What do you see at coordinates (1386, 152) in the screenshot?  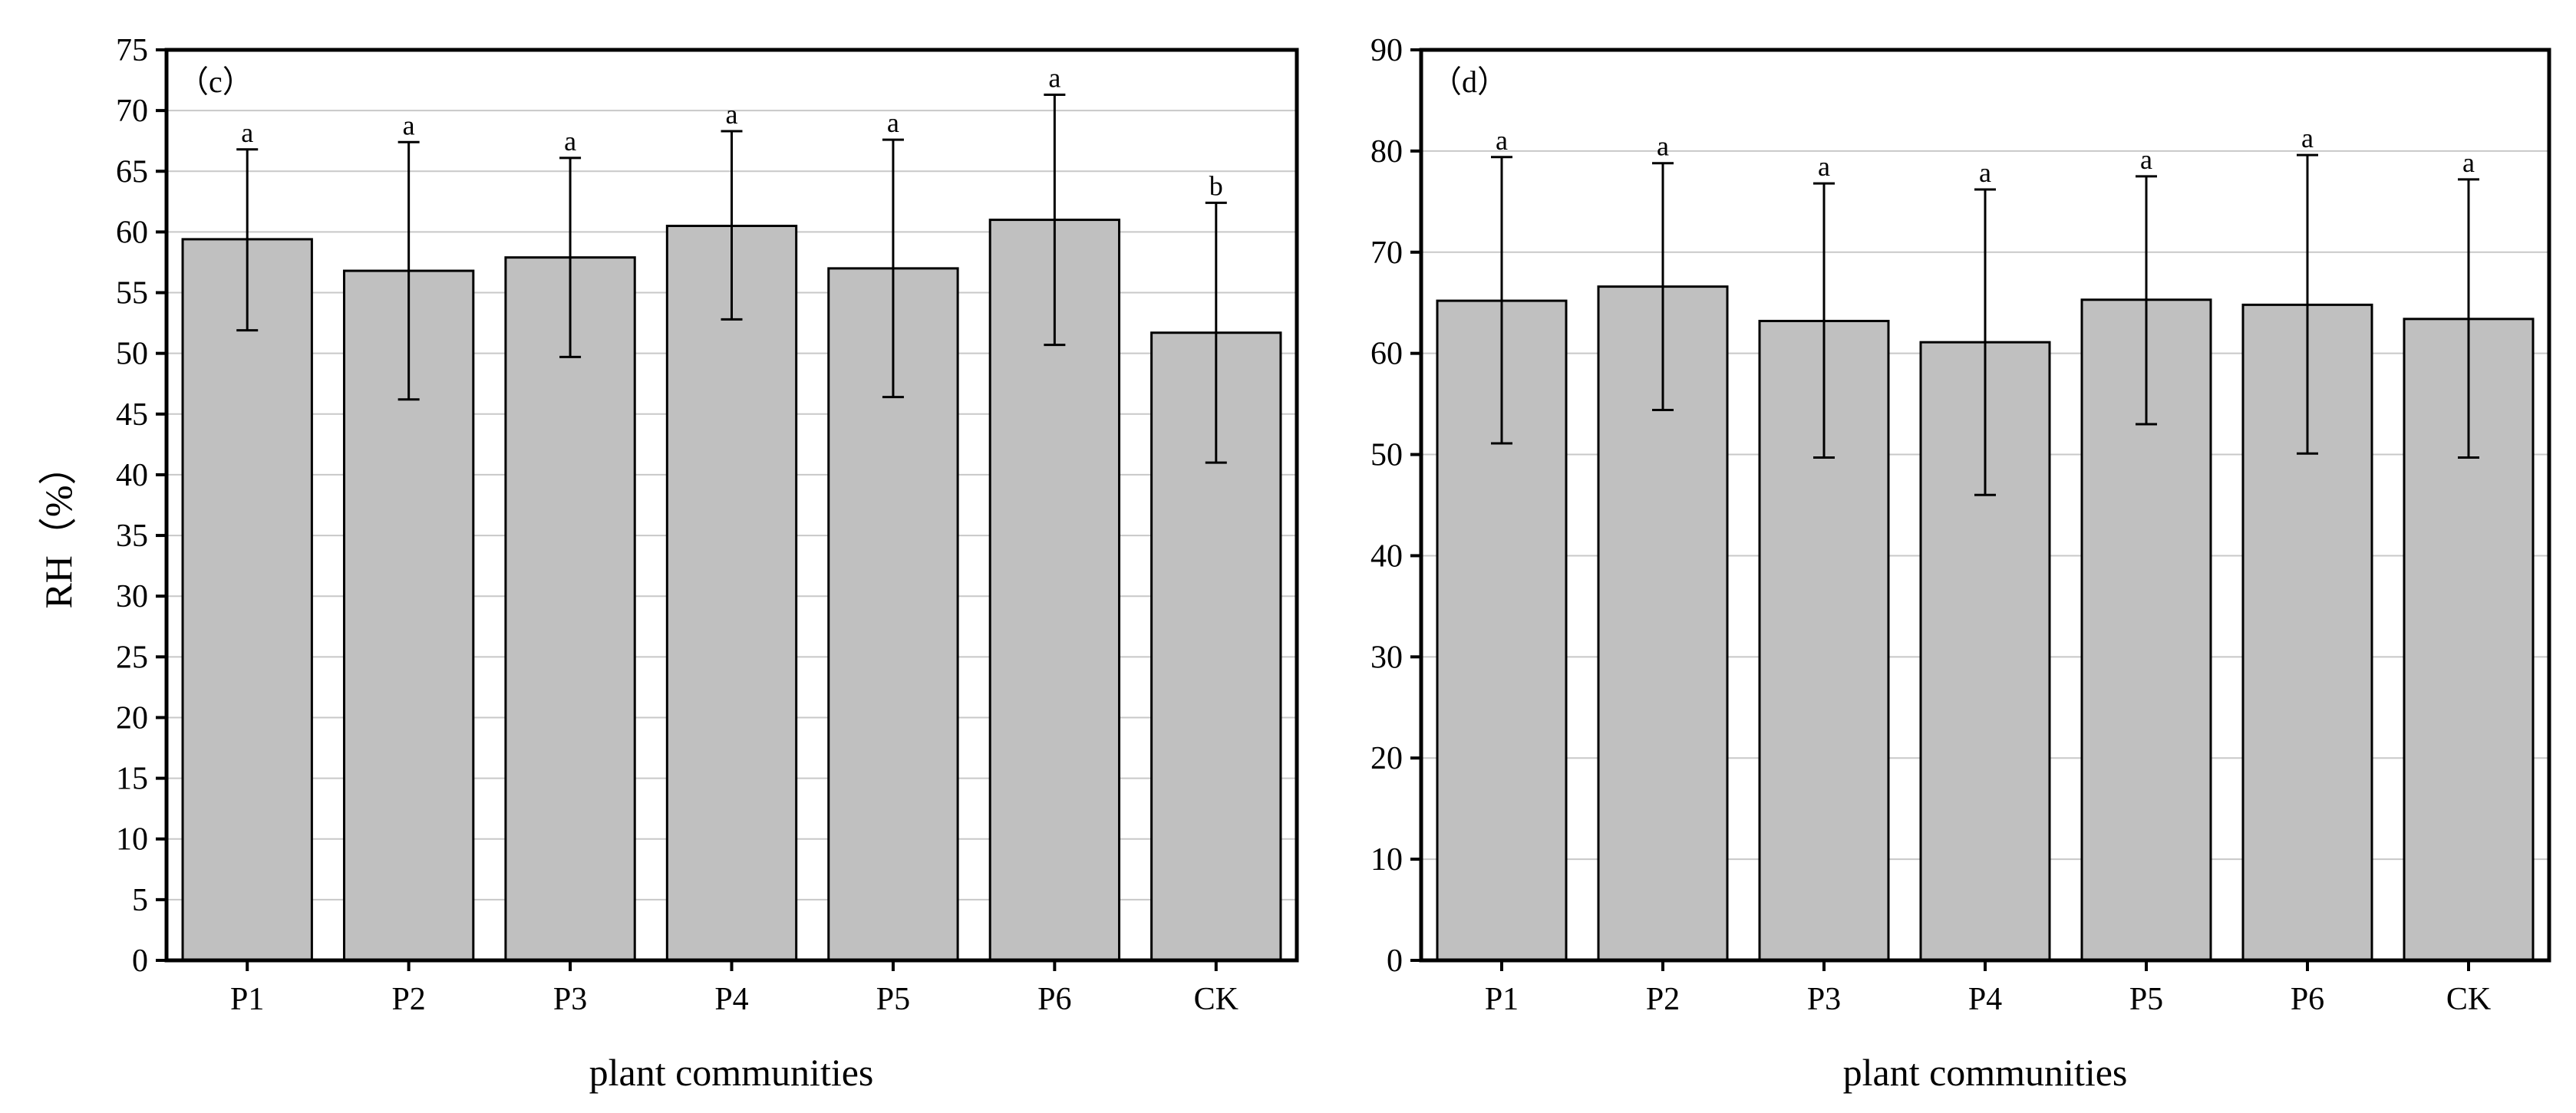 I see `y-tick-label: 80` at bounding box center [1386, 152].